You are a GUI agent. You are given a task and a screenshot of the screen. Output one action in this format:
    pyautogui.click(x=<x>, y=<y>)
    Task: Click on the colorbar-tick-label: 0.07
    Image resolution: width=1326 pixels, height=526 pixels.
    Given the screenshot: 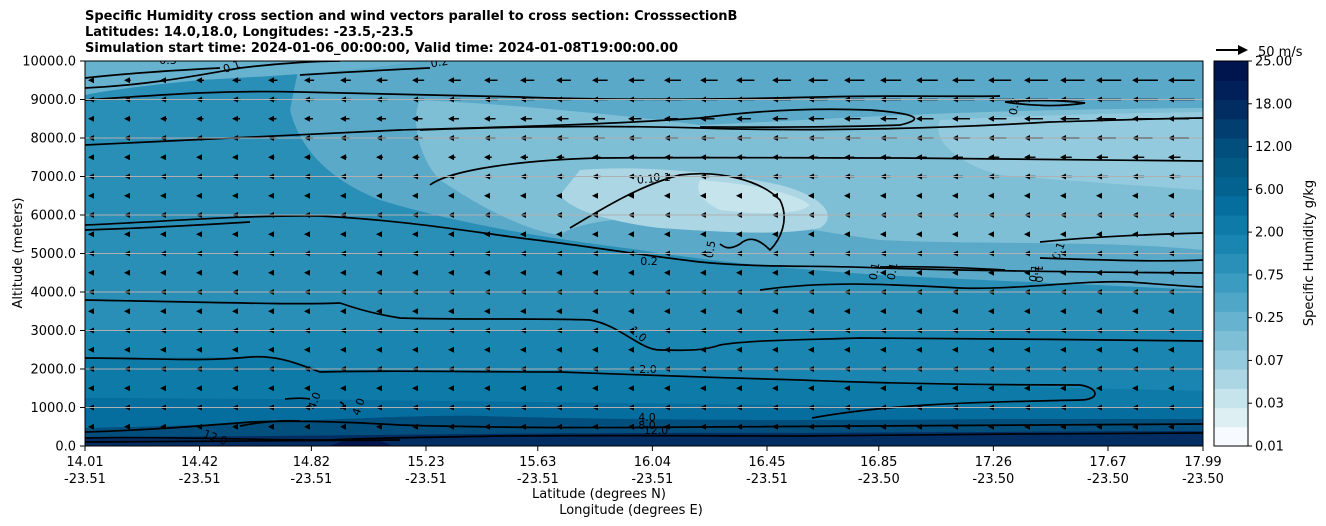 What is the action you would take?
    pyautogui.click(x=1269, y=361)
    